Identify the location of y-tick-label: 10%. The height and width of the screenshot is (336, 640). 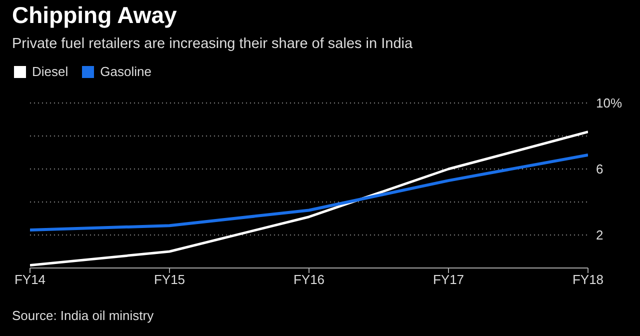
(609, 103).